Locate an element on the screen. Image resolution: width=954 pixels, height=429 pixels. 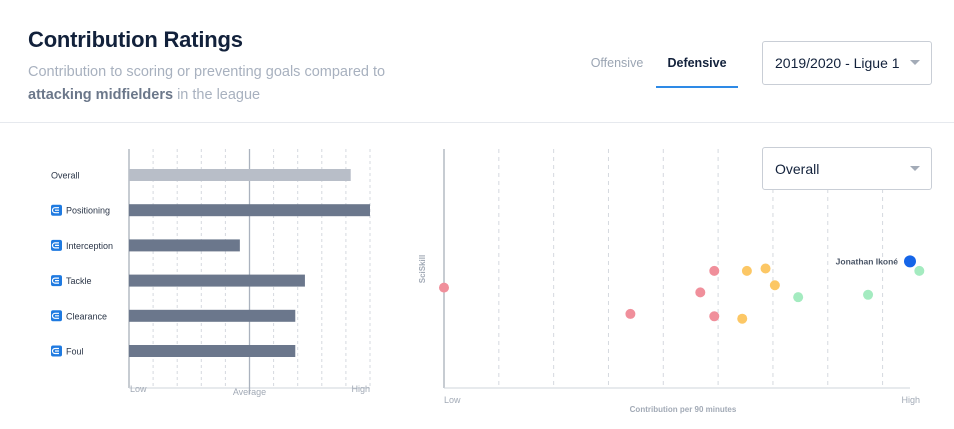
x-axis-label: Contribution per 90 minutes is located at coordinates (683, 409).